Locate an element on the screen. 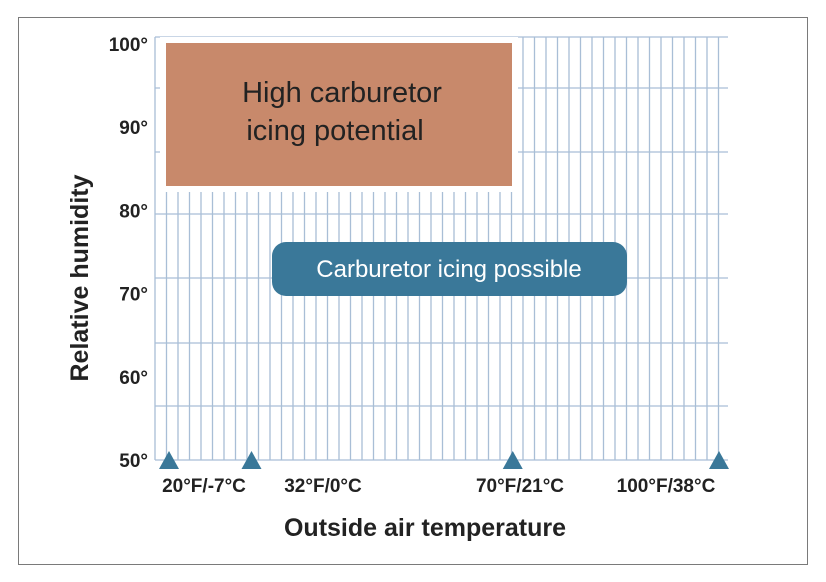 The width and height of the screenshot is (826, 582). icing-possible-label: Carburetor icing possible is located at coordinates (448, 269).